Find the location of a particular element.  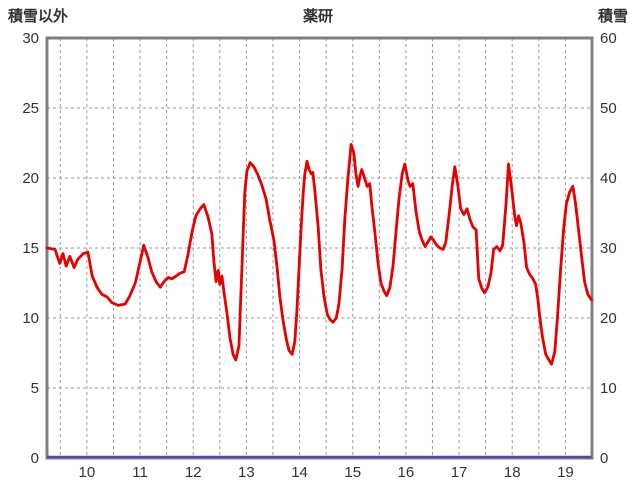

x-axis-tick-label: 11 is located at coordinates (140, 472).